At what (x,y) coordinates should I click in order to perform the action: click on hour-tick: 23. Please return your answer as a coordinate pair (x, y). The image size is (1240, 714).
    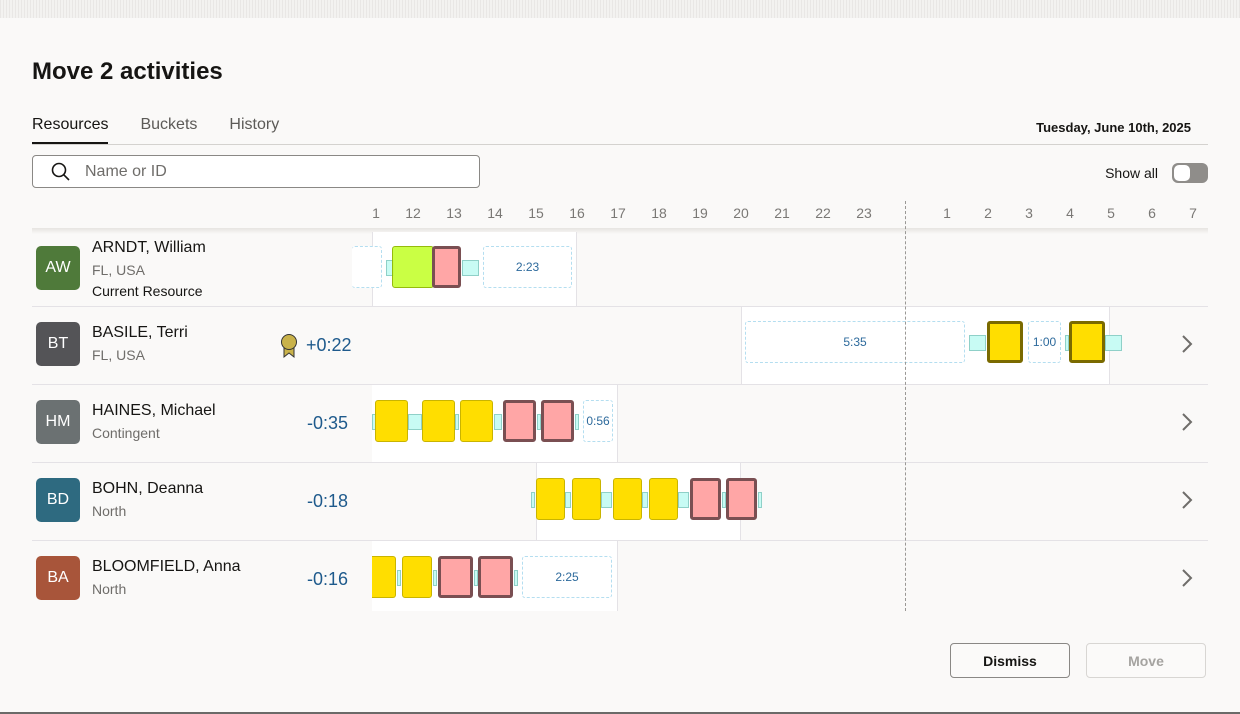
    Looking at the image, I should click on (864, 213).